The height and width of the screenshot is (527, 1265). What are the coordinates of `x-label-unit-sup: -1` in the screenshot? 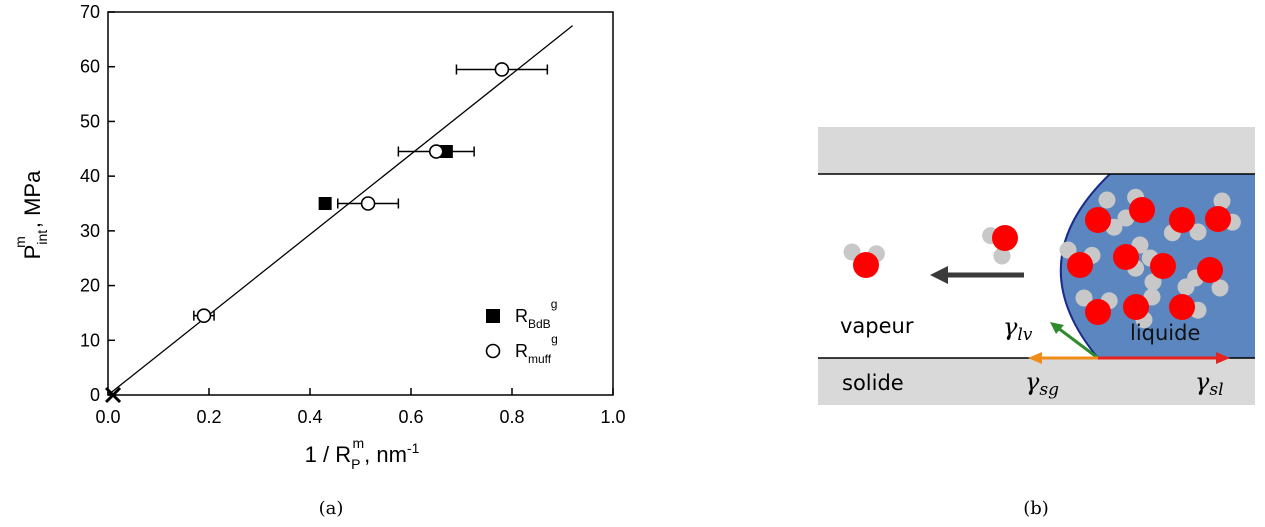 It's located at (413, 448).